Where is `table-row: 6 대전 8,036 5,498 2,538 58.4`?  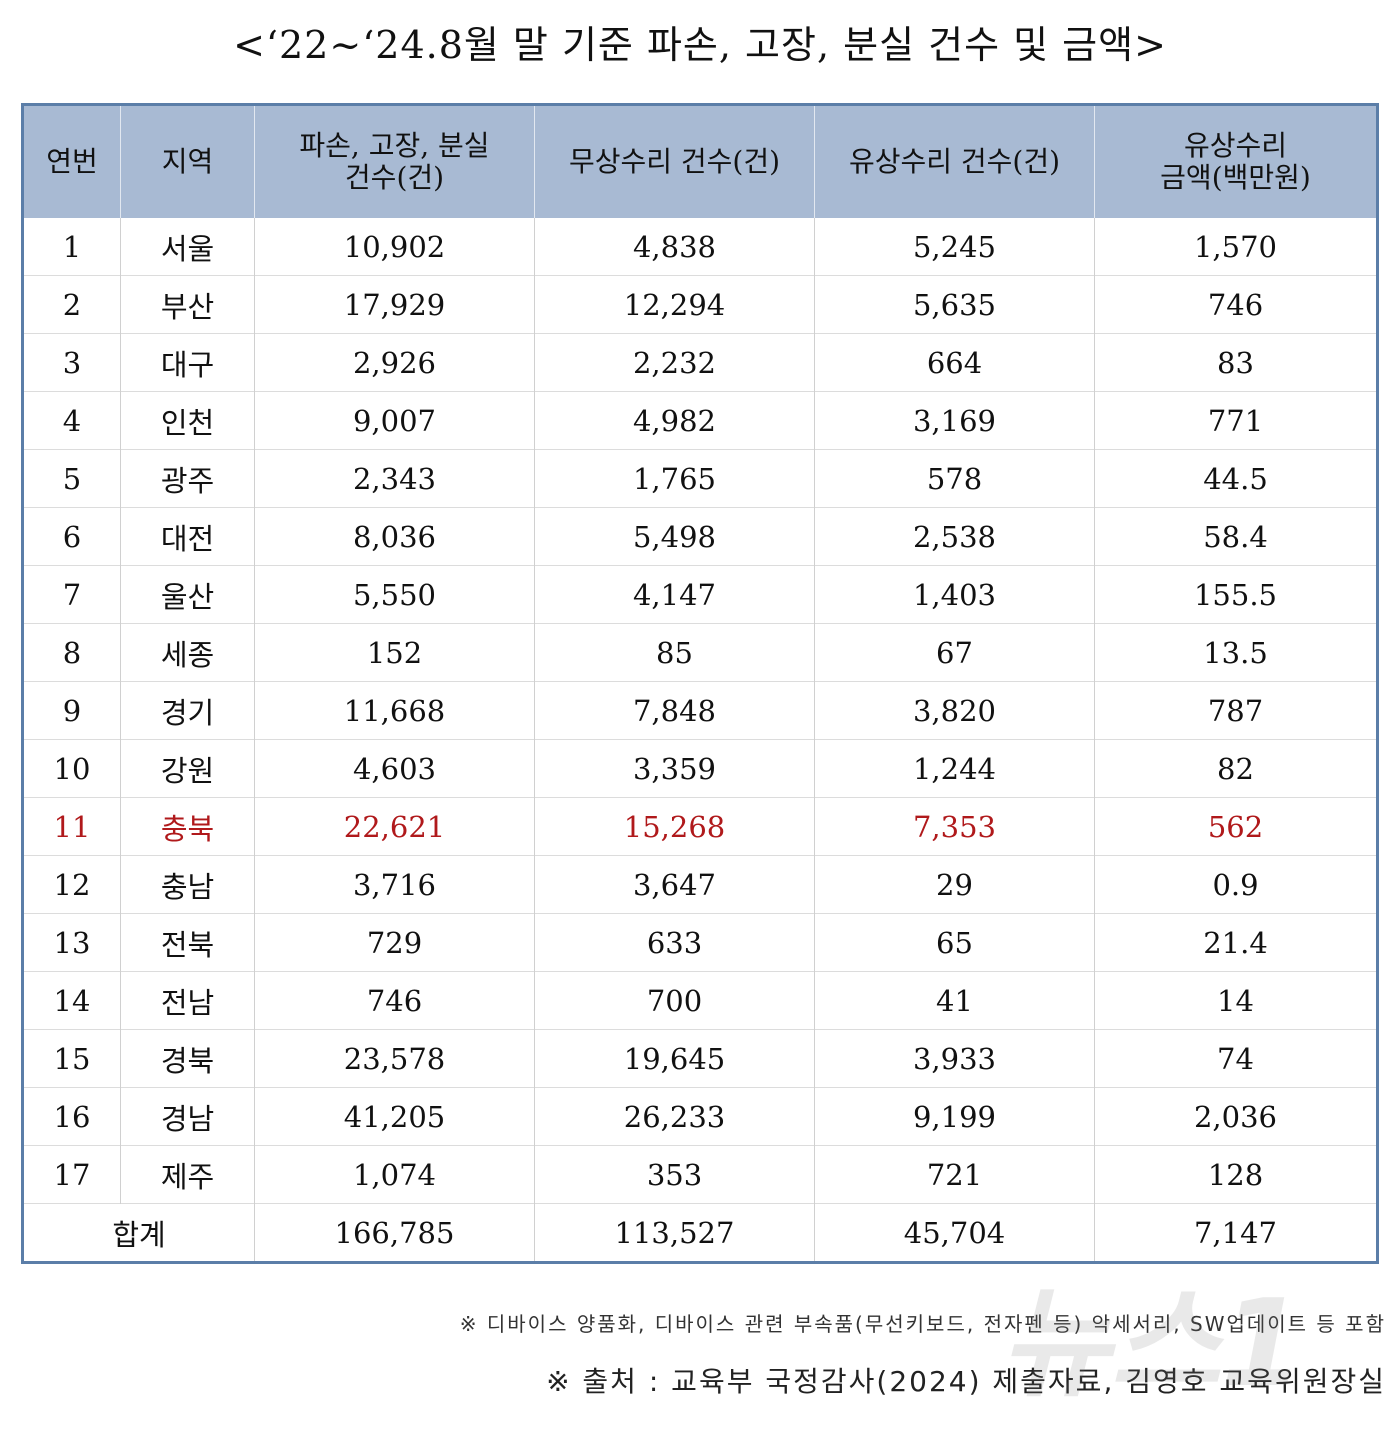 table-row: 6 대전 8,036 5,498 2,538 58.4 is located at coordinates (700, 536).